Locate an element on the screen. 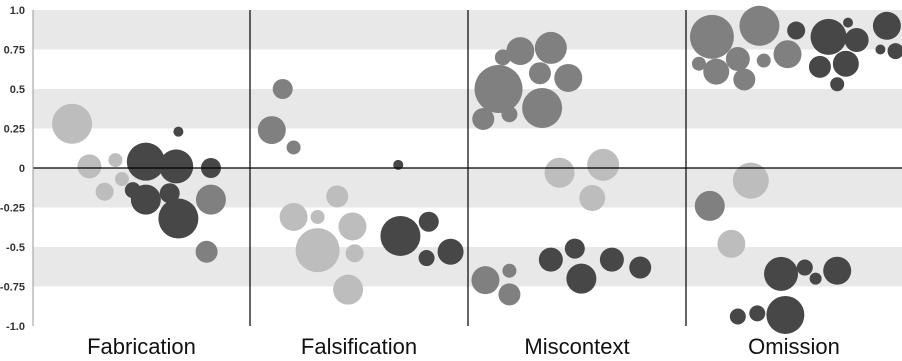  y-tick-label: 1.0 is located at coordinates (17, 11).